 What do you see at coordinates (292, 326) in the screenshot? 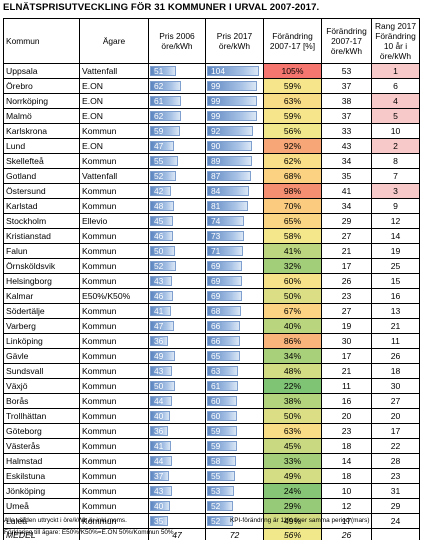
I see `cell-forandring-pct: 40%` at bounding box center [292, 326].